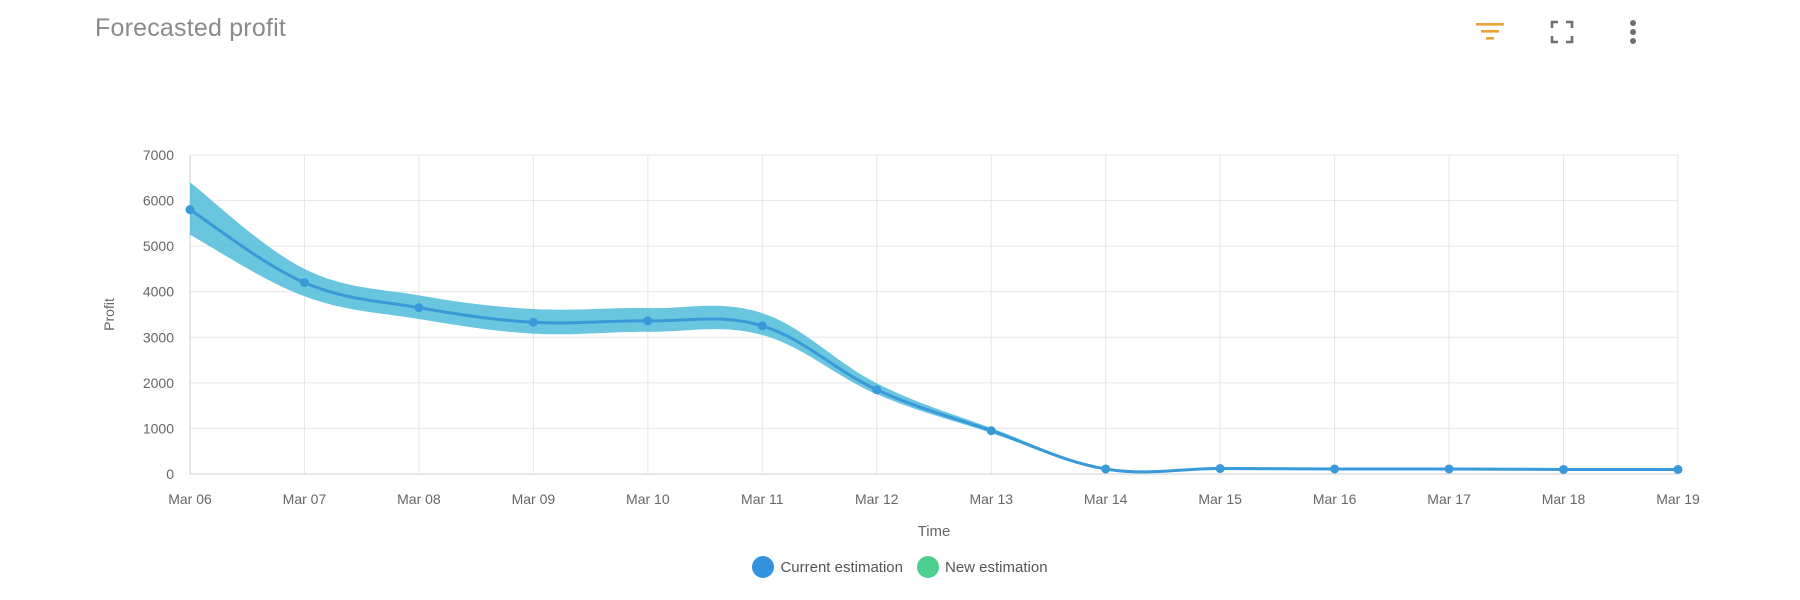  What do you see at coordinates (1449, 499) in the screenshot?
I see `x-tick-label: Mar 17` at bounding box center [1449, 499].